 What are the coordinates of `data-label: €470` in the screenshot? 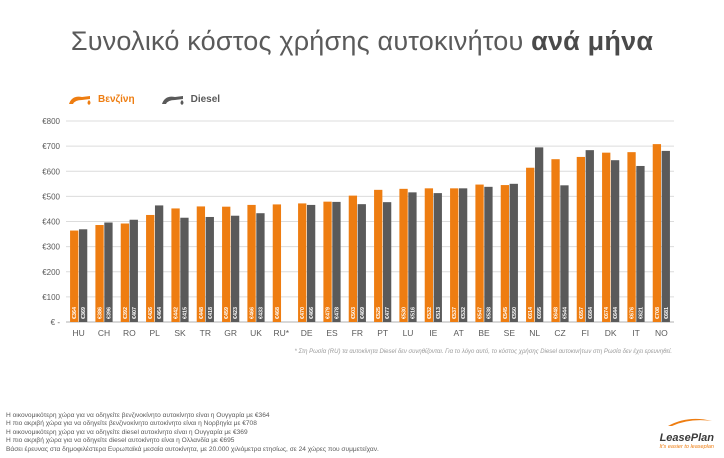 It's located at (303, 313).